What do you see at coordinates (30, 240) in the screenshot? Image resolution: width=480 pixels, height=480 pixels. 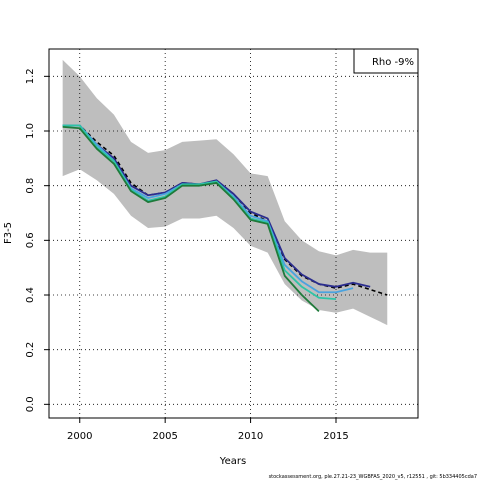 I see `y-tick-label: 0.6` at bounding box center [30, 240].